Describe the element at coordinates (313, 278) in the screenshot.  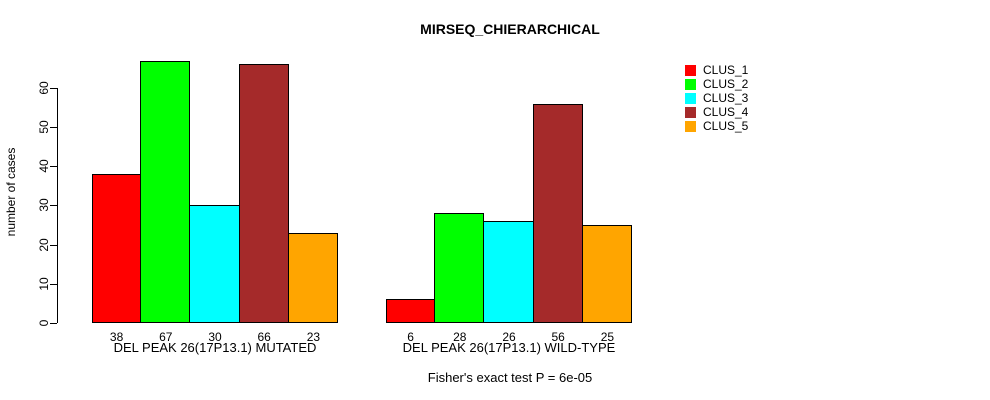
I see `bar-clus_5-group1` at that location.